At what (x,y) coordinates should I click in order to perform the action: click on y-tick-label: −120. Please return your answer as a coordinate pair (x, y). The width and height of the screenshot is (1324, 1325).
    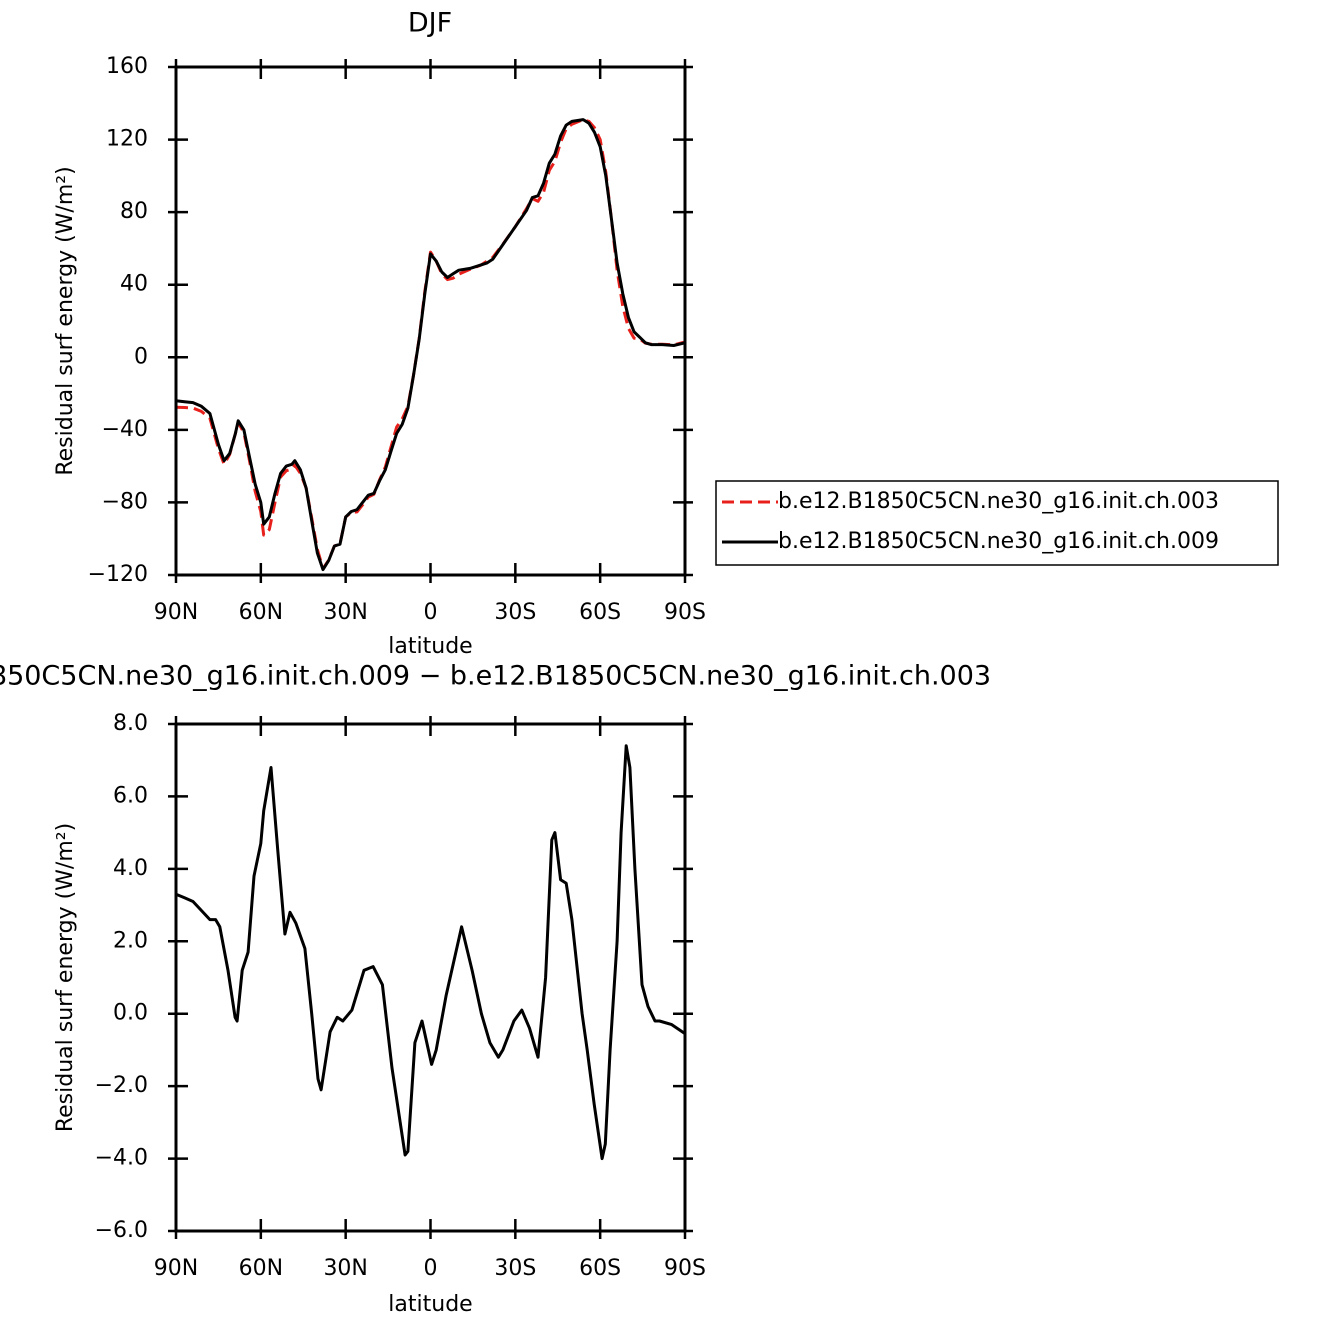
    Looking at the image, I should click on (118, 574).